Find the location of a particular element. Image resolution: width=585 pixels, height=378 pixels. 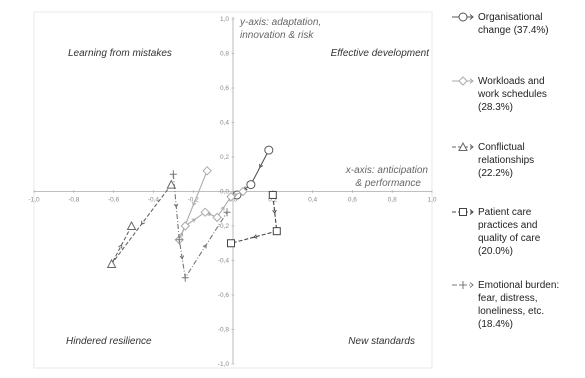

y-tick-label: 0,4 is located at coordinates (224, 123).